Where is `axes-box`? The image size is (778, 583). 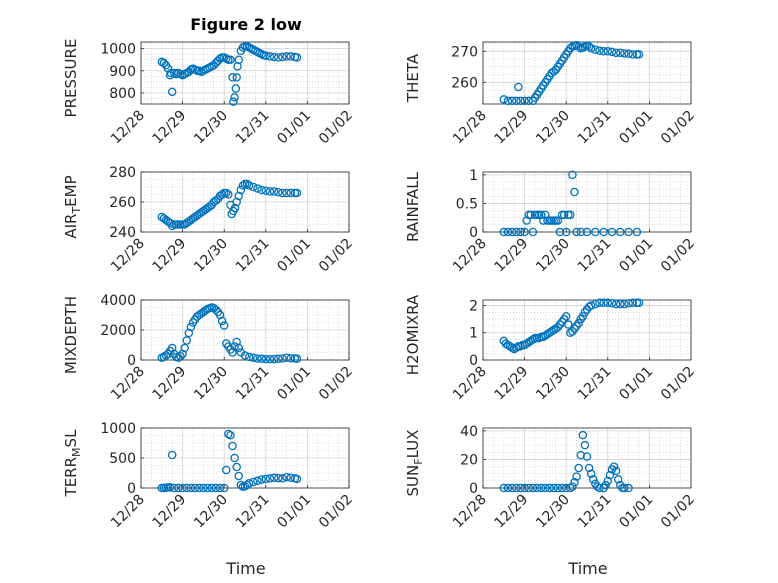
axes-box is located at coordinates (587, 330).